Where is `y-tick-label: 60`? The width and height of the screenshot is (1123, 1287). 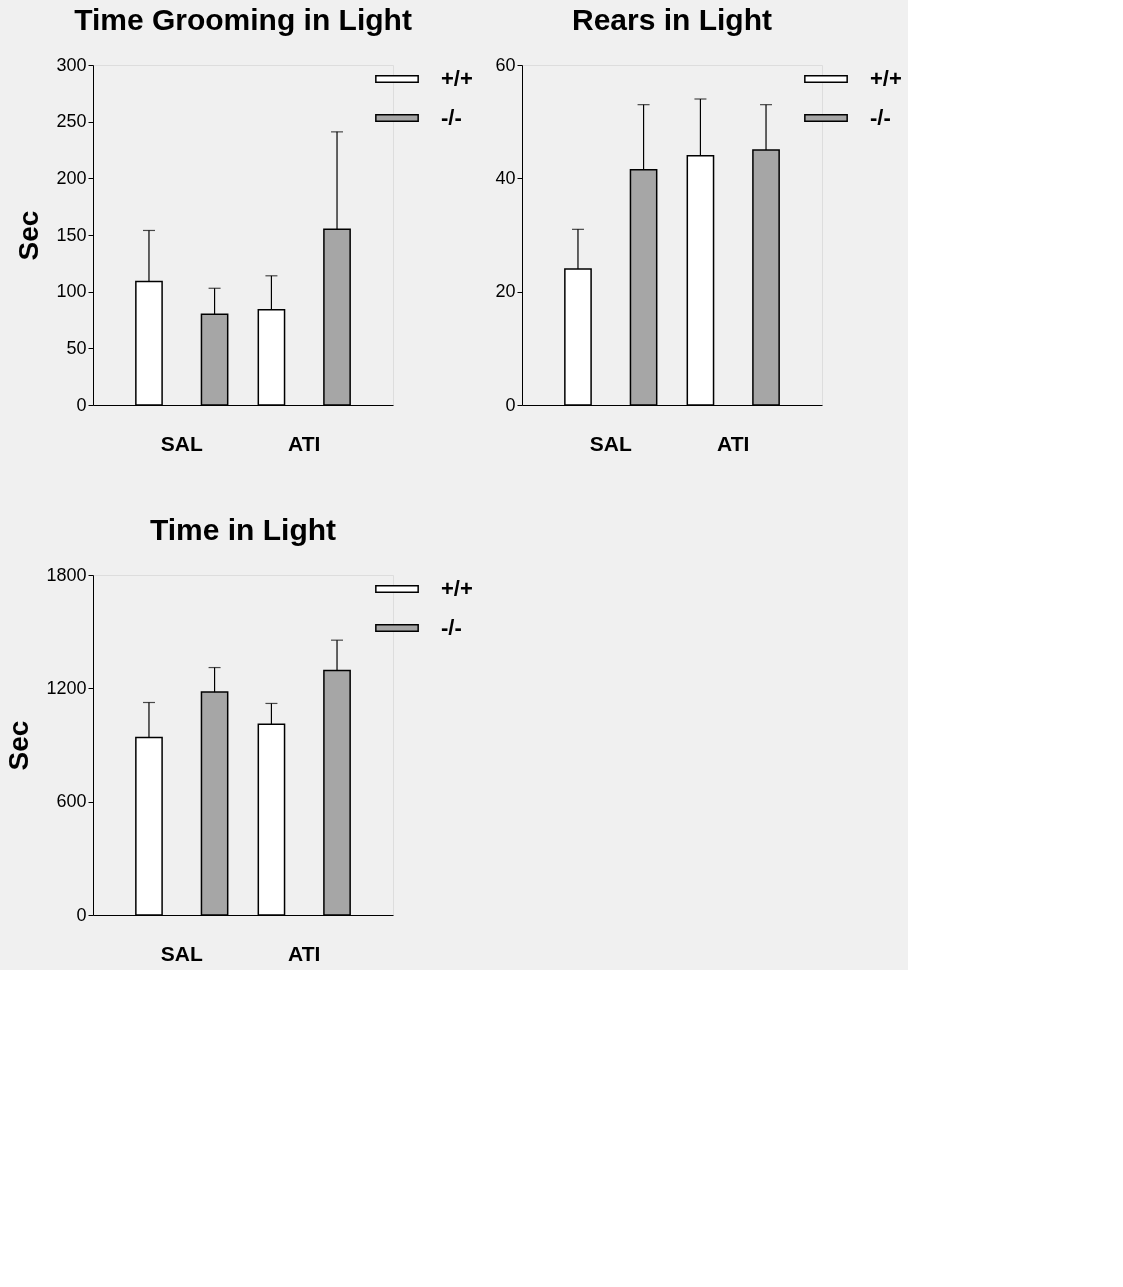
y-tick-label: 60 is located at coordinates (505, 64).